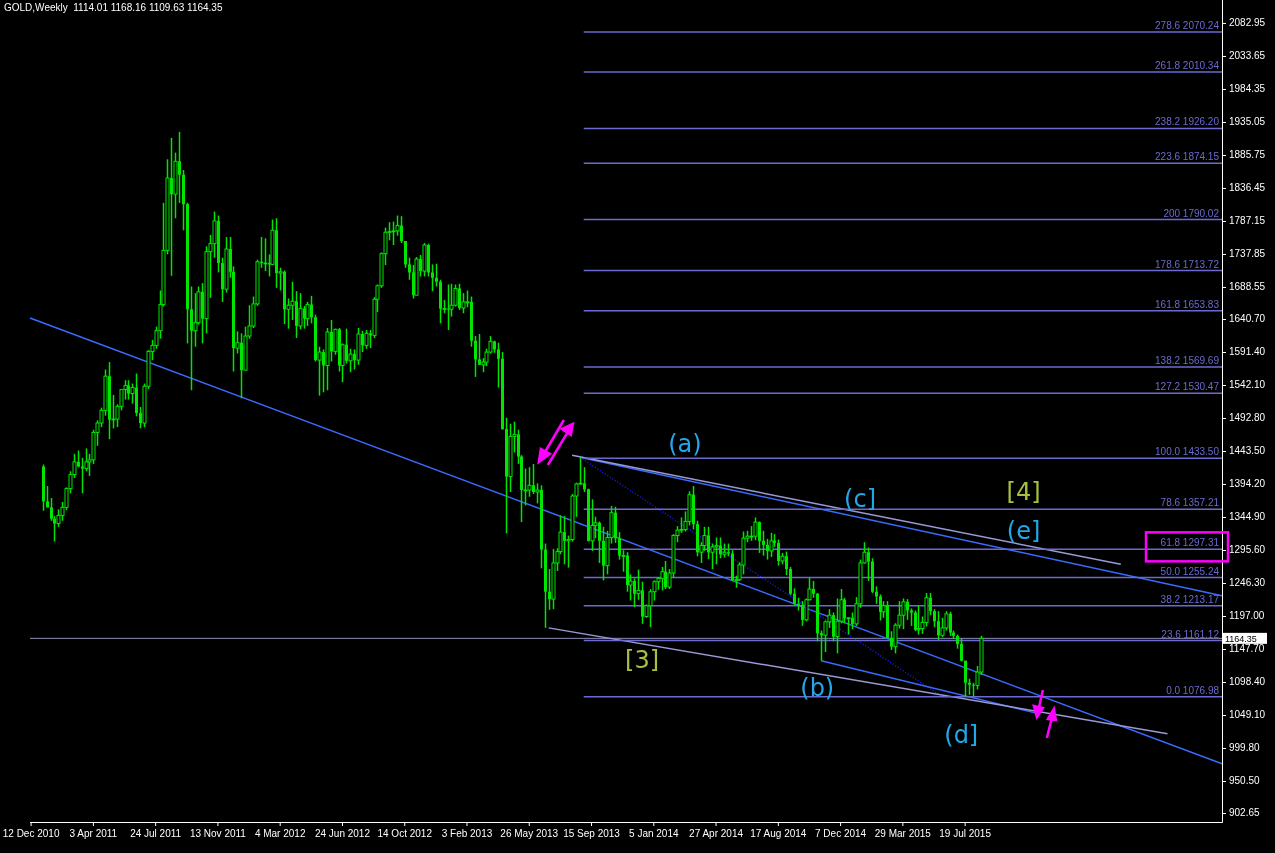 This screenshot has height=853, width=1275. What do you see at coordinates (1247, 385) in the screenshot?
I see `y-tick-label: 1542.10` at bounding box center [1247, 385].